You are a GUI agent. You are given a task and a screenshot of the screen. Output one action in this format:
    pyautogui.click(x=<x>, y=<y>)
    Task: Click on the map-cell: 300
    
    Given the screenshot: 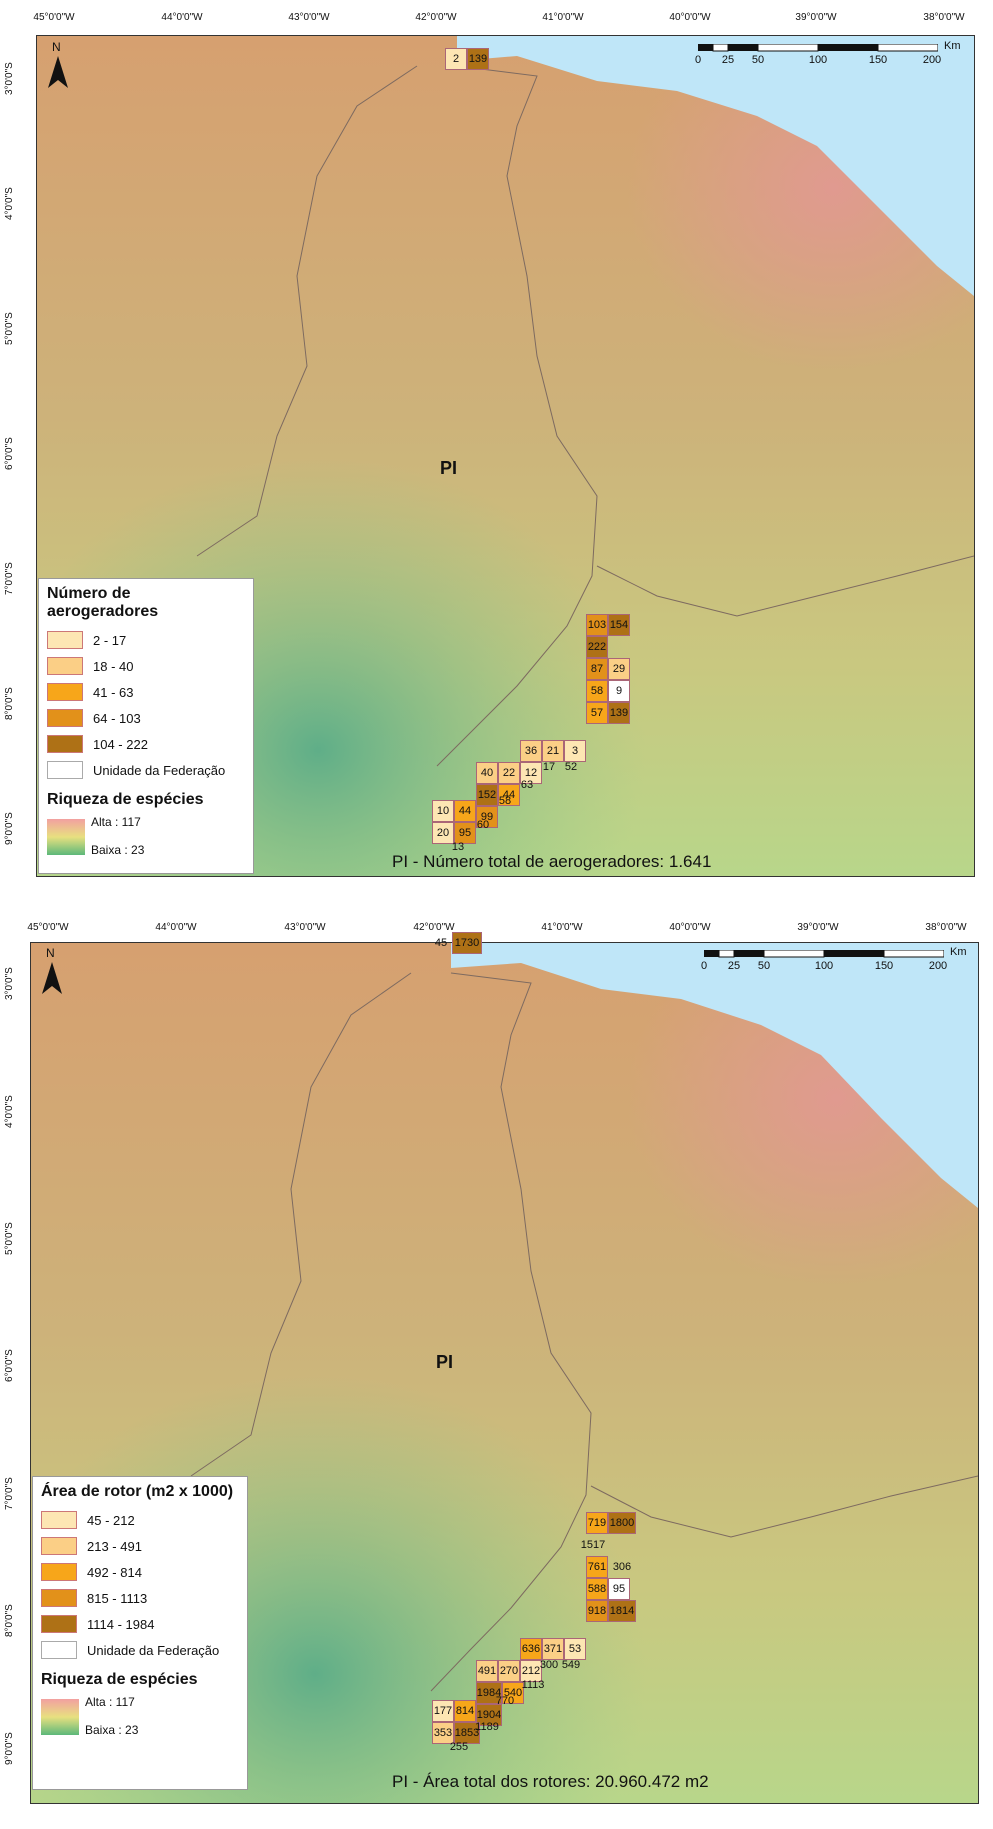 What is the action you would take?
    pyautogui.click(x=549, y=1665)
    